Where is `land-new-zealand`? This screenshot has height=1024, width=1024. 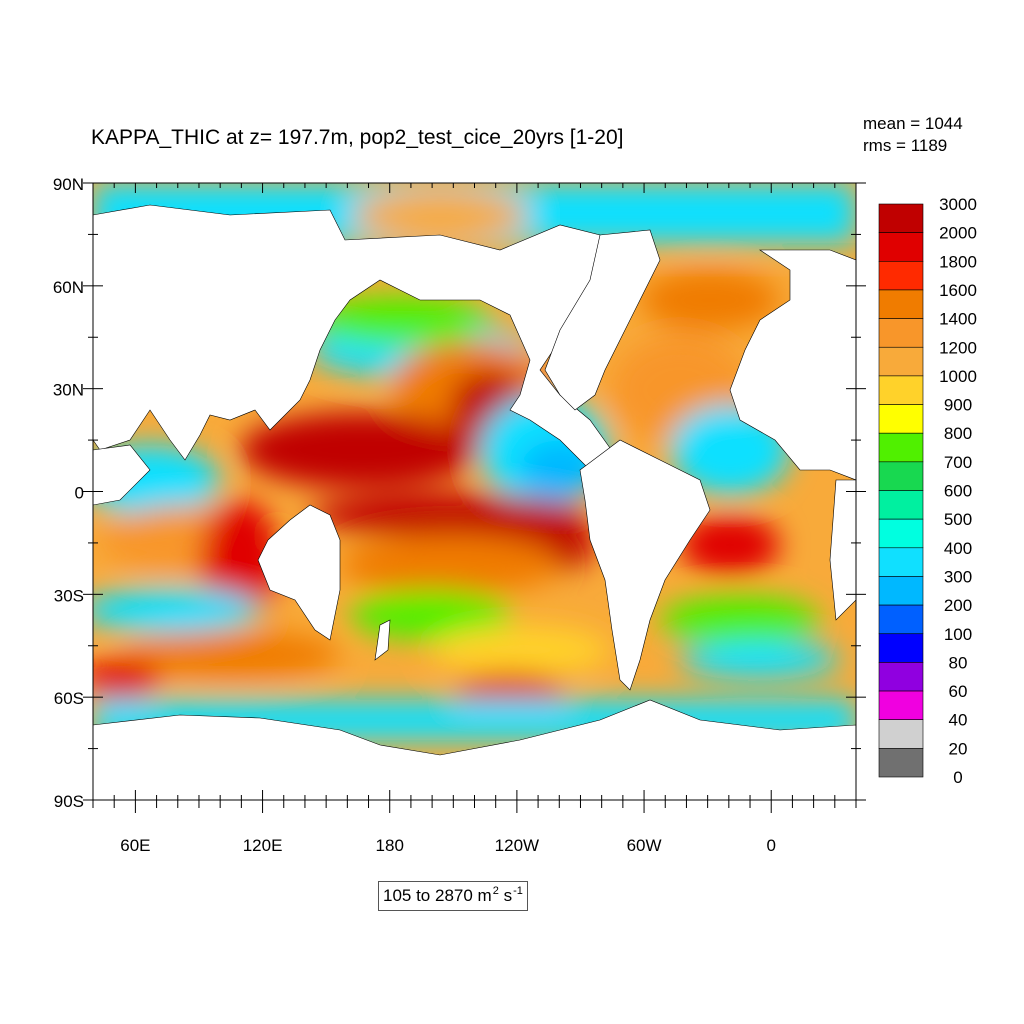
land-new-zealand is located at coordinates (382, 640).